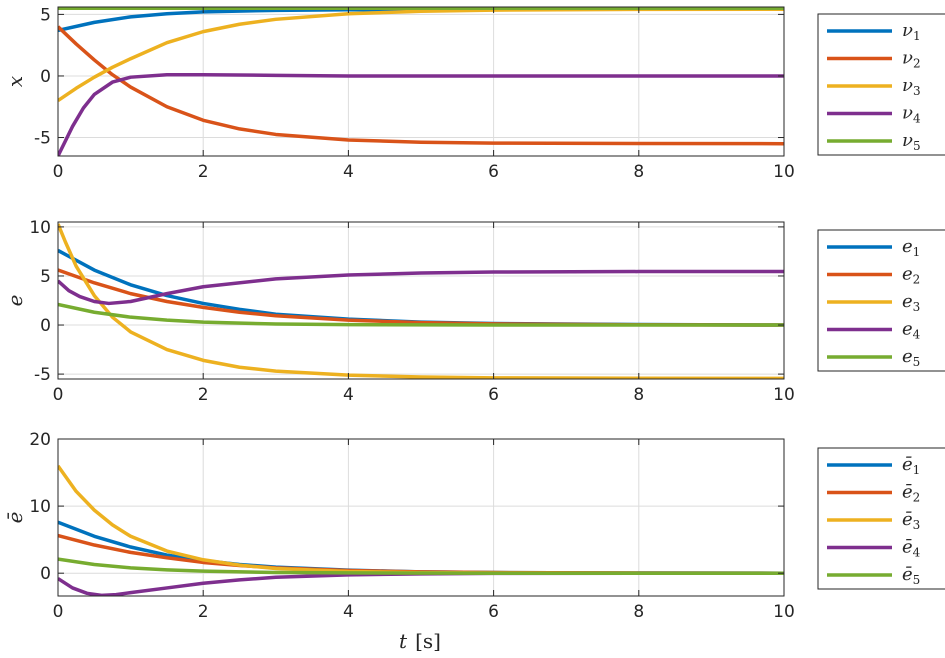 The image size is (945, 658). What do you see at coordinates (911, 59) in the screenshot?
I see `legend-entry: ν2` at bounding box center [911, 59].